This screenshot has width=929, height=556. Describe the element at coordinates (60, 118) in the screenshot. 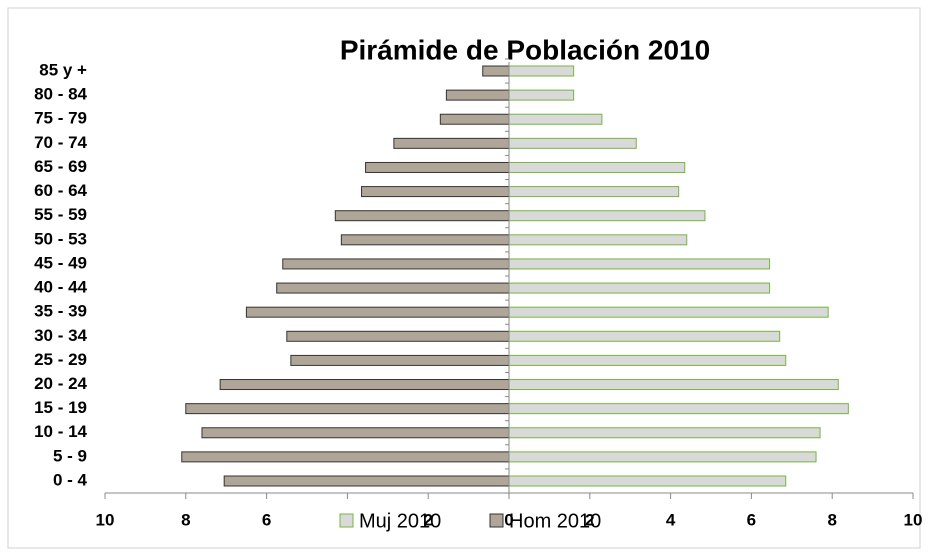

I see `y-tick-label: 75 - 79` at that location.